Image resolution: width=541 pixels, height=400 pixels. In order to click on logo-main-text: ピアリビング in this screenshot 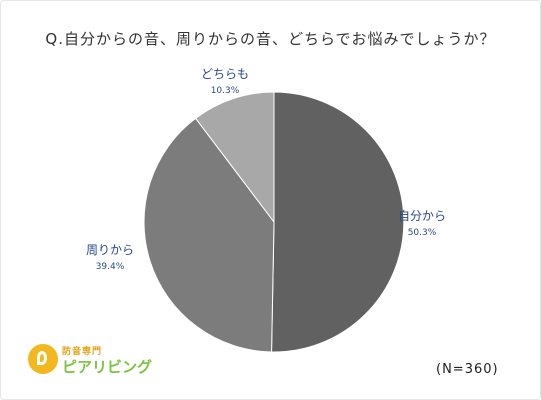, I will do `click(107, 367)`.